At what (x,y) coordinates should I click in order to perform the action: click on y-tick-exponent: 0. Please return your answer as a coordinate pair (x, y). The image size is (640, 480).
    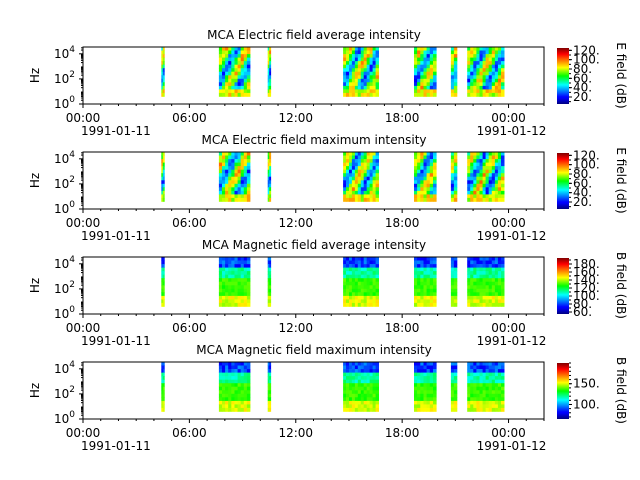
    Looking at the image, I should click on (72, 310).